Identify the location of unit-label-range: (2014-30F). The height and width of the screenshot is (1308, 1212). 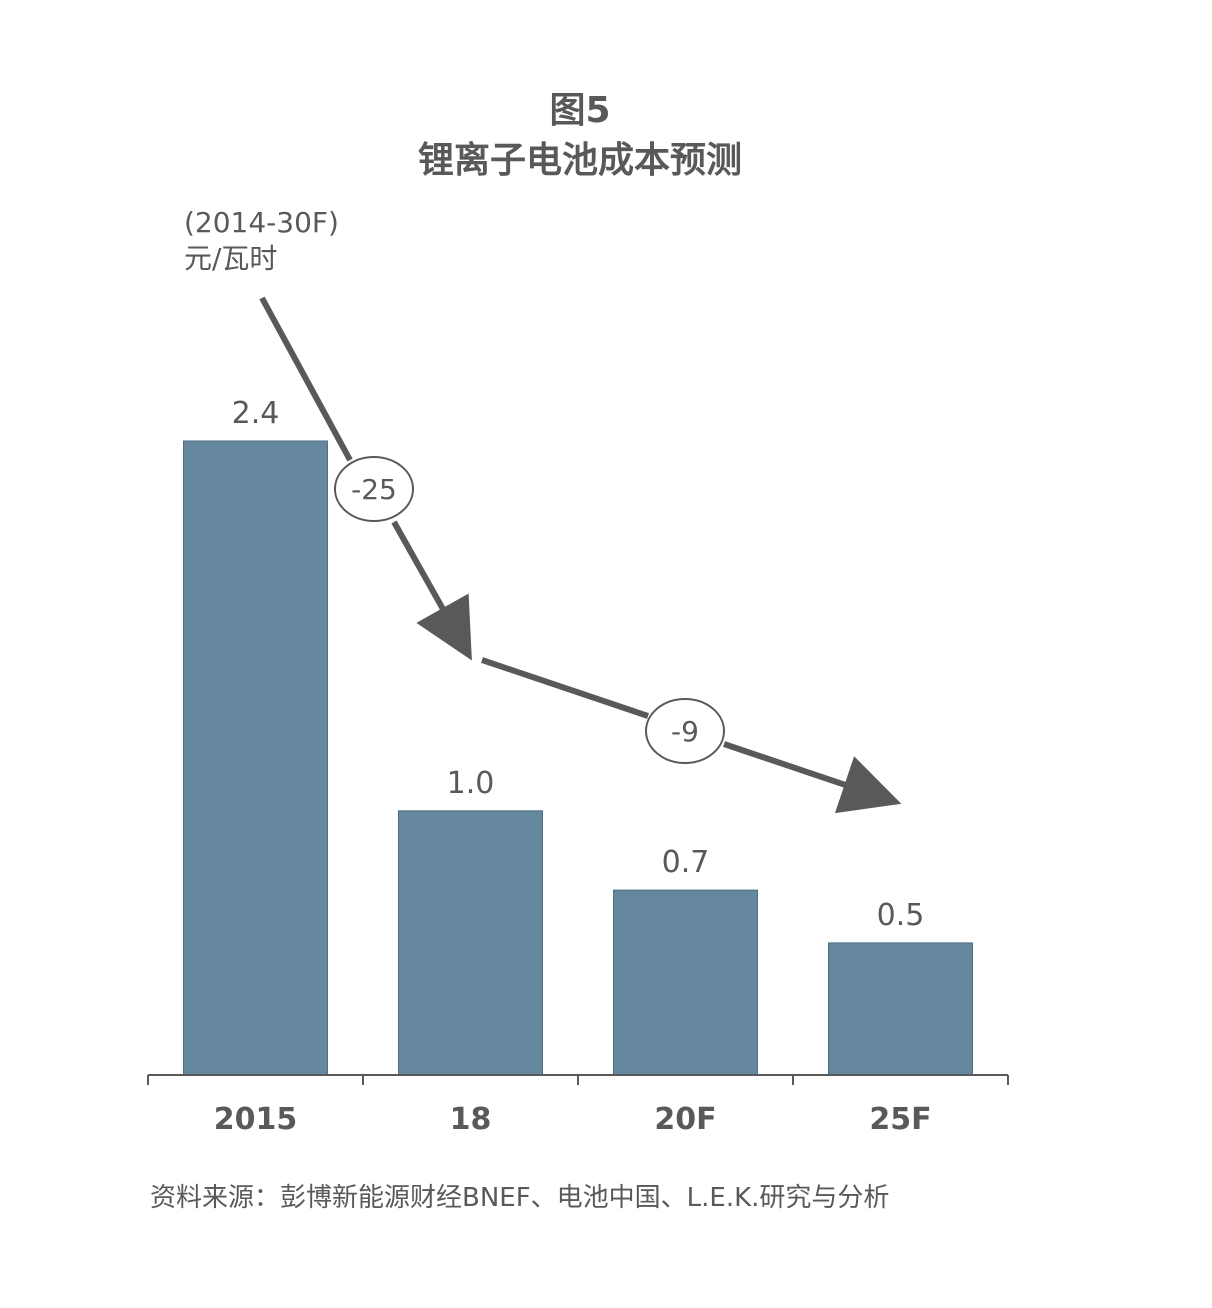
(261, 222).